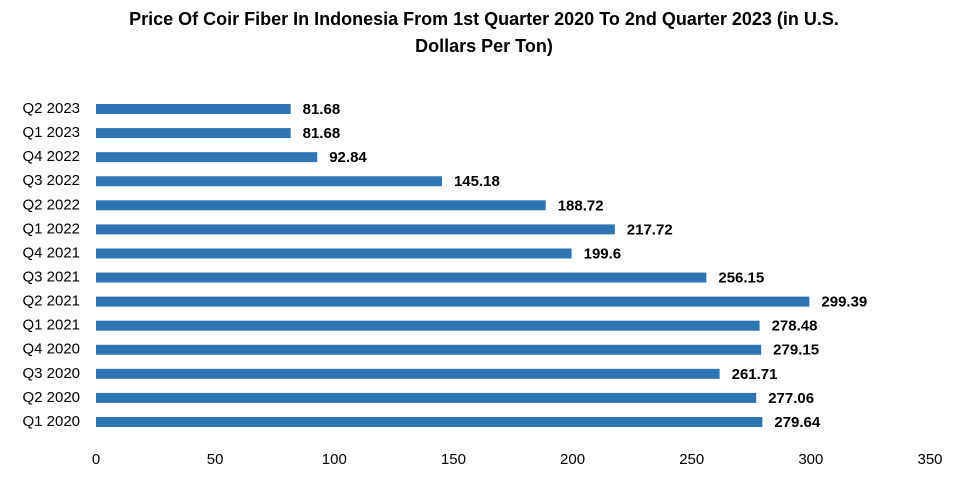  I want to click on x-tick-label: 100, so click(334, 459).